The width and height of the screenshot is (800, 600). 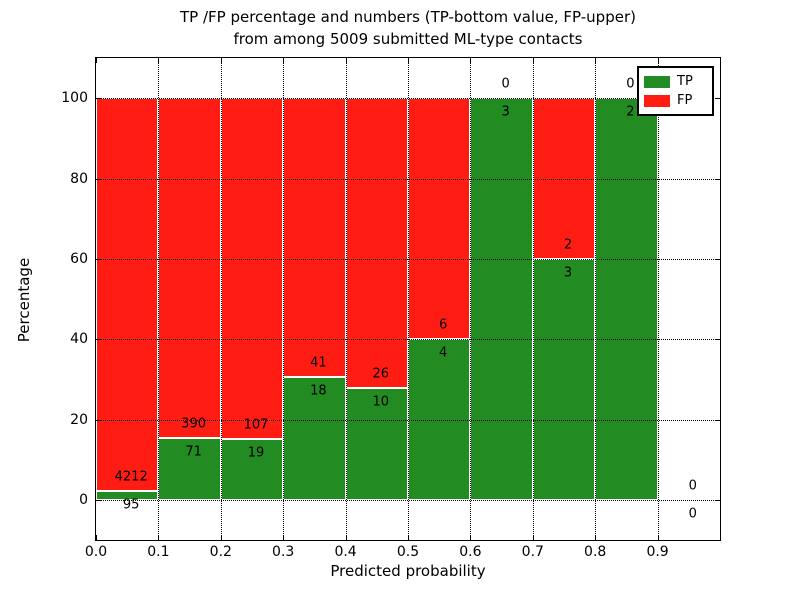 What do you see at coordinates (131, 477) in the screenshot?
I see `bar-label-fp: 4212` at bounding box center [131, 477].